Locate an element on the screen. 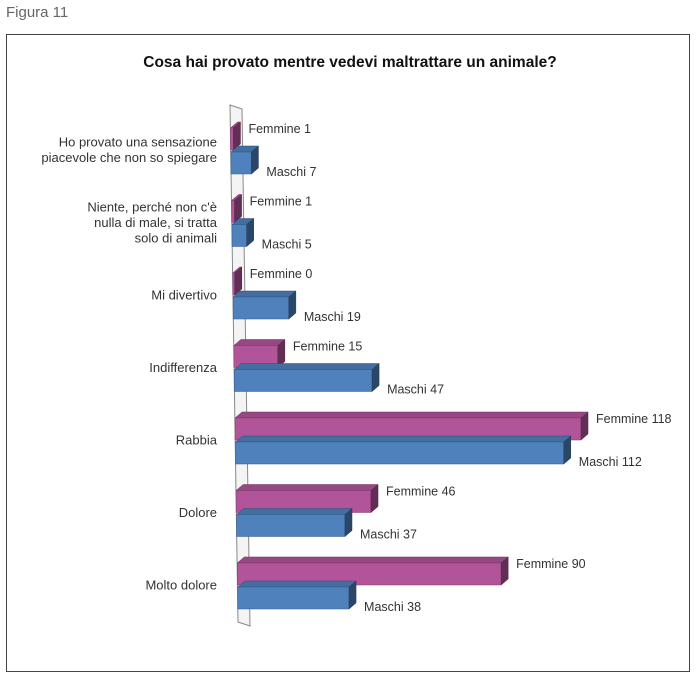 The image size is (700, 691). maschi-value-label: Maschi 112 is located at coordinates (610, 462).